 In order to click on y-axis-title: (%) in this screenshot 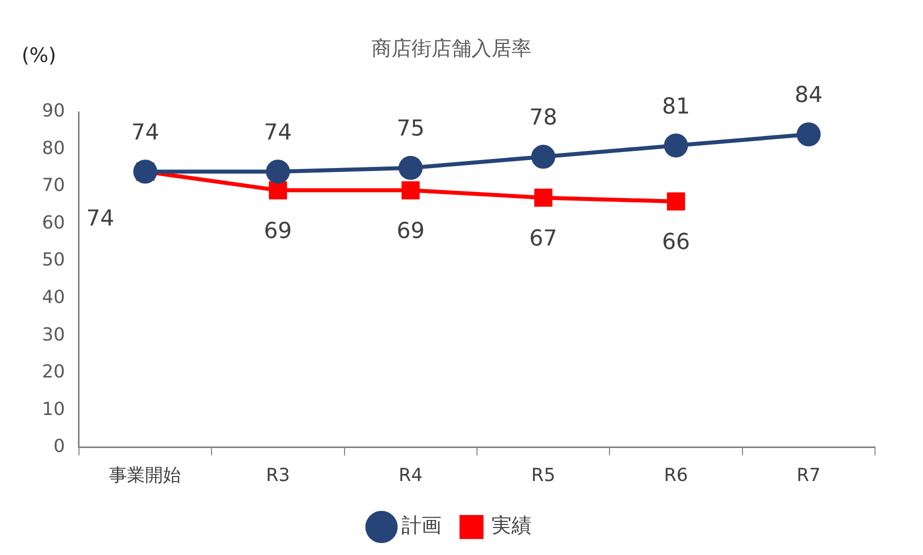, I will do `click(39, 55)`.